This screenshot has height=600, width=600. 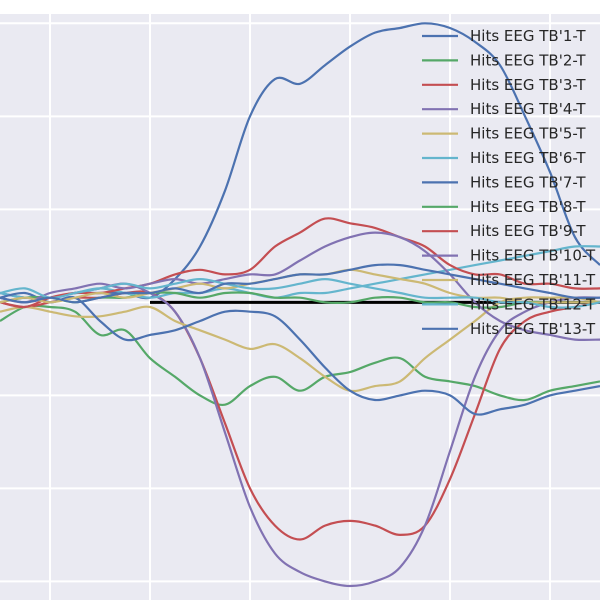 What do you see at coordinates (533, 329) in the screenshot?
I see `legend-label-13: Hits EEG TB'13-T` at bounding box center [533, 329].